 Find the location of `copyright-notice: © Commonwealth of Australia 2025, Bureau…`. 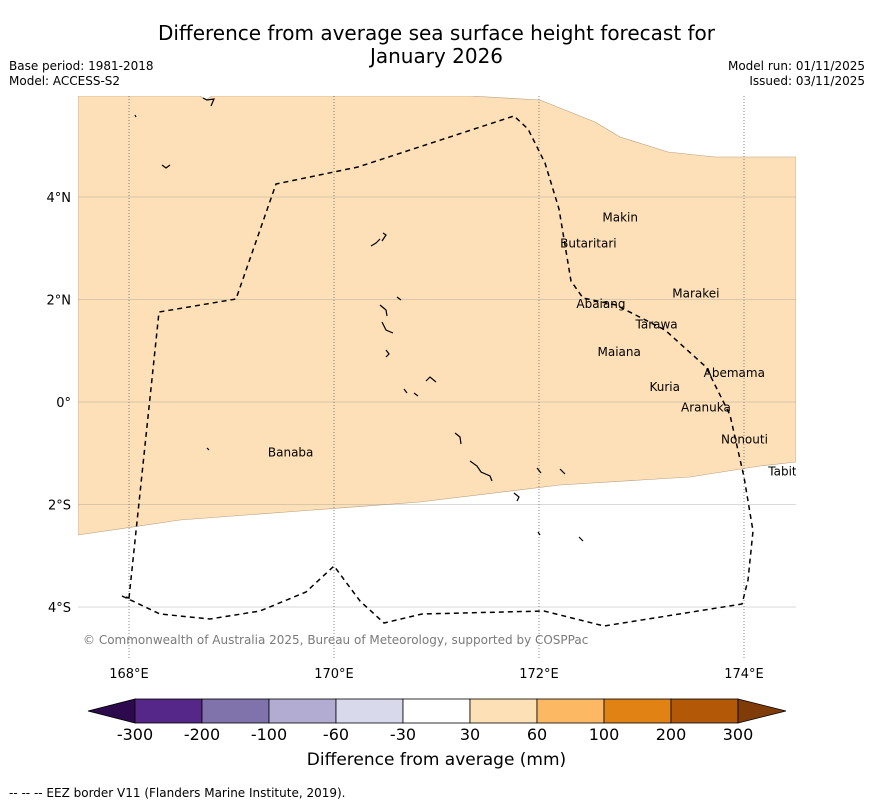

copyright-notice: © Commonwealth of Australia 2025, Bureau… is located at coordinates (335, 640).